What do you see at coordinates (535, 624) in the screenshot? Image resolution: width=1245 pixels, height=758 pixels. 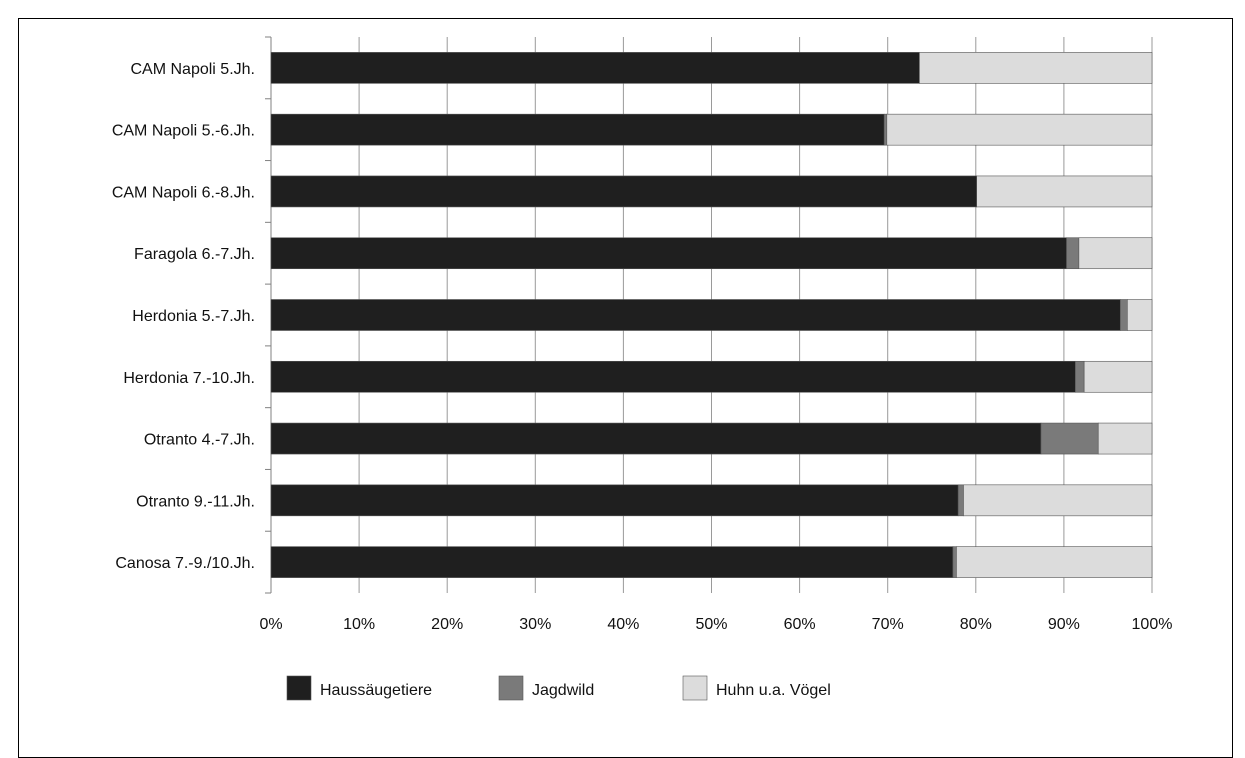 I see `x-tick-label: 30%` at bounding box center [535, 624].